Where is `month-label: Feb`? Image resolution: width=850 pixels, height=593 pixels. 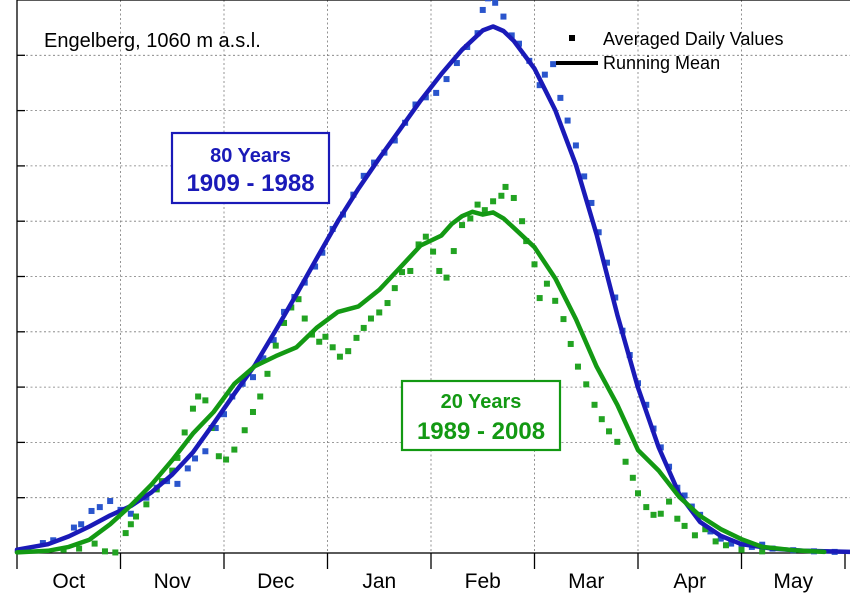 month-label: Feb is located at coordinates (483, 581).